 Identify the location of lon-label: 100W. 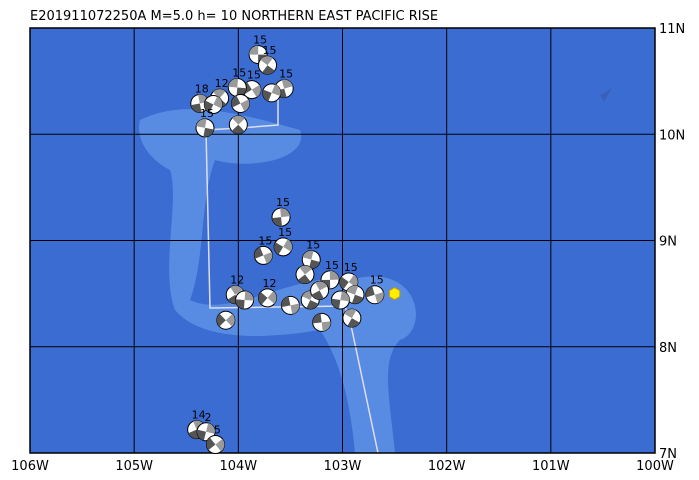
(655, 466).